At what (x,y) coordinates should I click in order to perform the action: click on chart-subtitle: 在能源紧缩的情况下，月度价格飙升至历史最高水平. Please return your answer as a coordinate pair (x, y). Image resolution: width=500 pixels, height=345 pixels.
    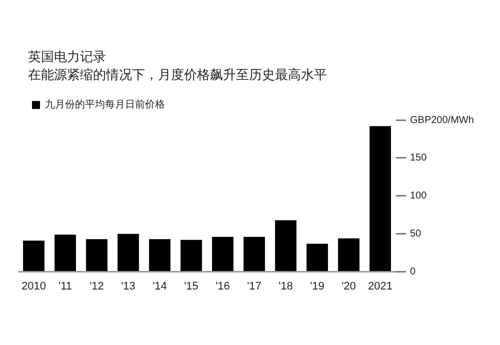
    Looking at the image, I should click on (178, 75).